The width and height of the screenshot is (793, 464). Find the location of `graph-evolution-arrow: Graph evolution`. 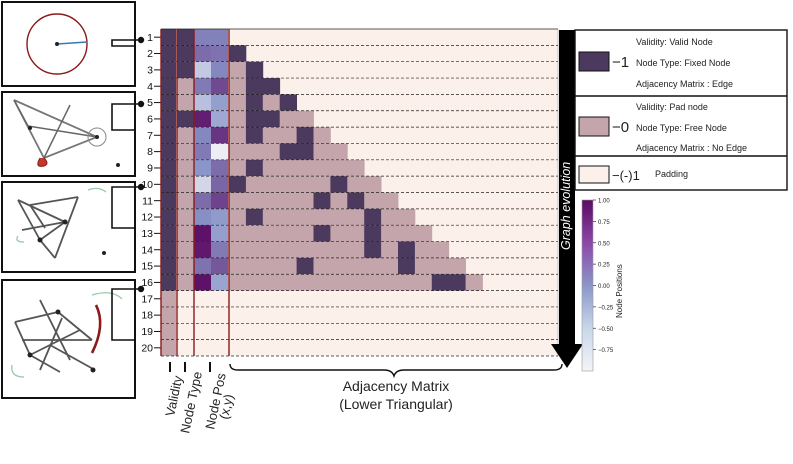

graph-evolution-arrow: Graph evolution is located at coordinates (567, 199).